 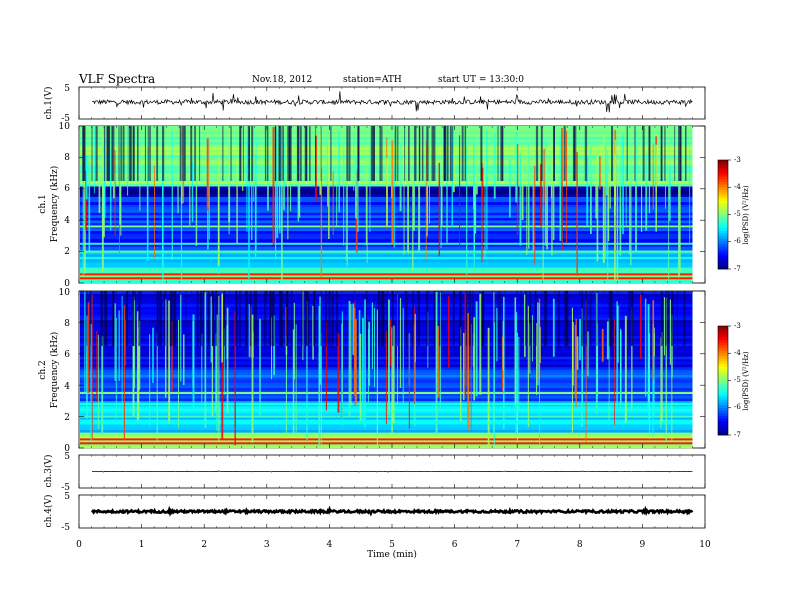 I want to click on spec2-ytick: 6, so click(x=67, y=355).